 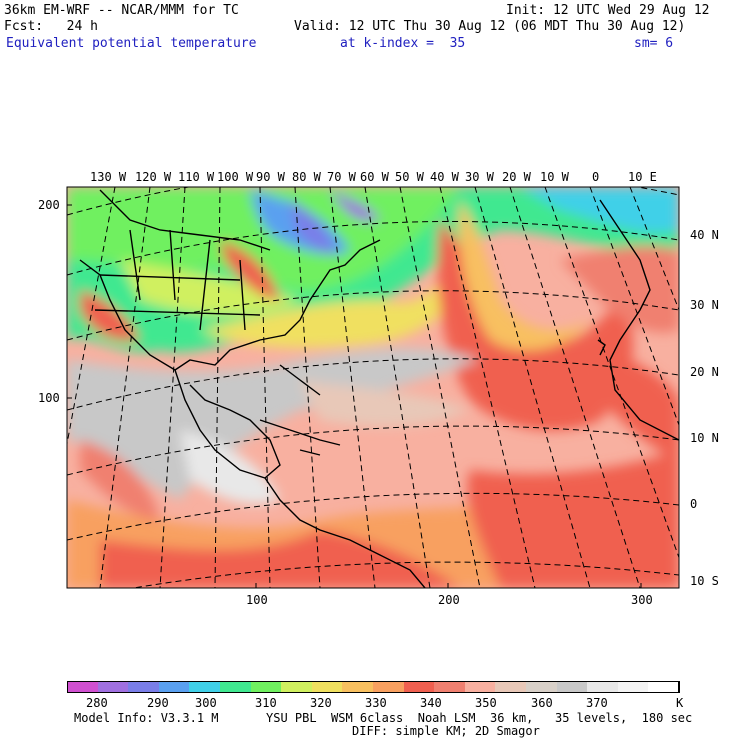 What do you see at coordinates (376, 703) in the screenshot?
I see `colorbar-label: 330` at bounding box center [376, 703].